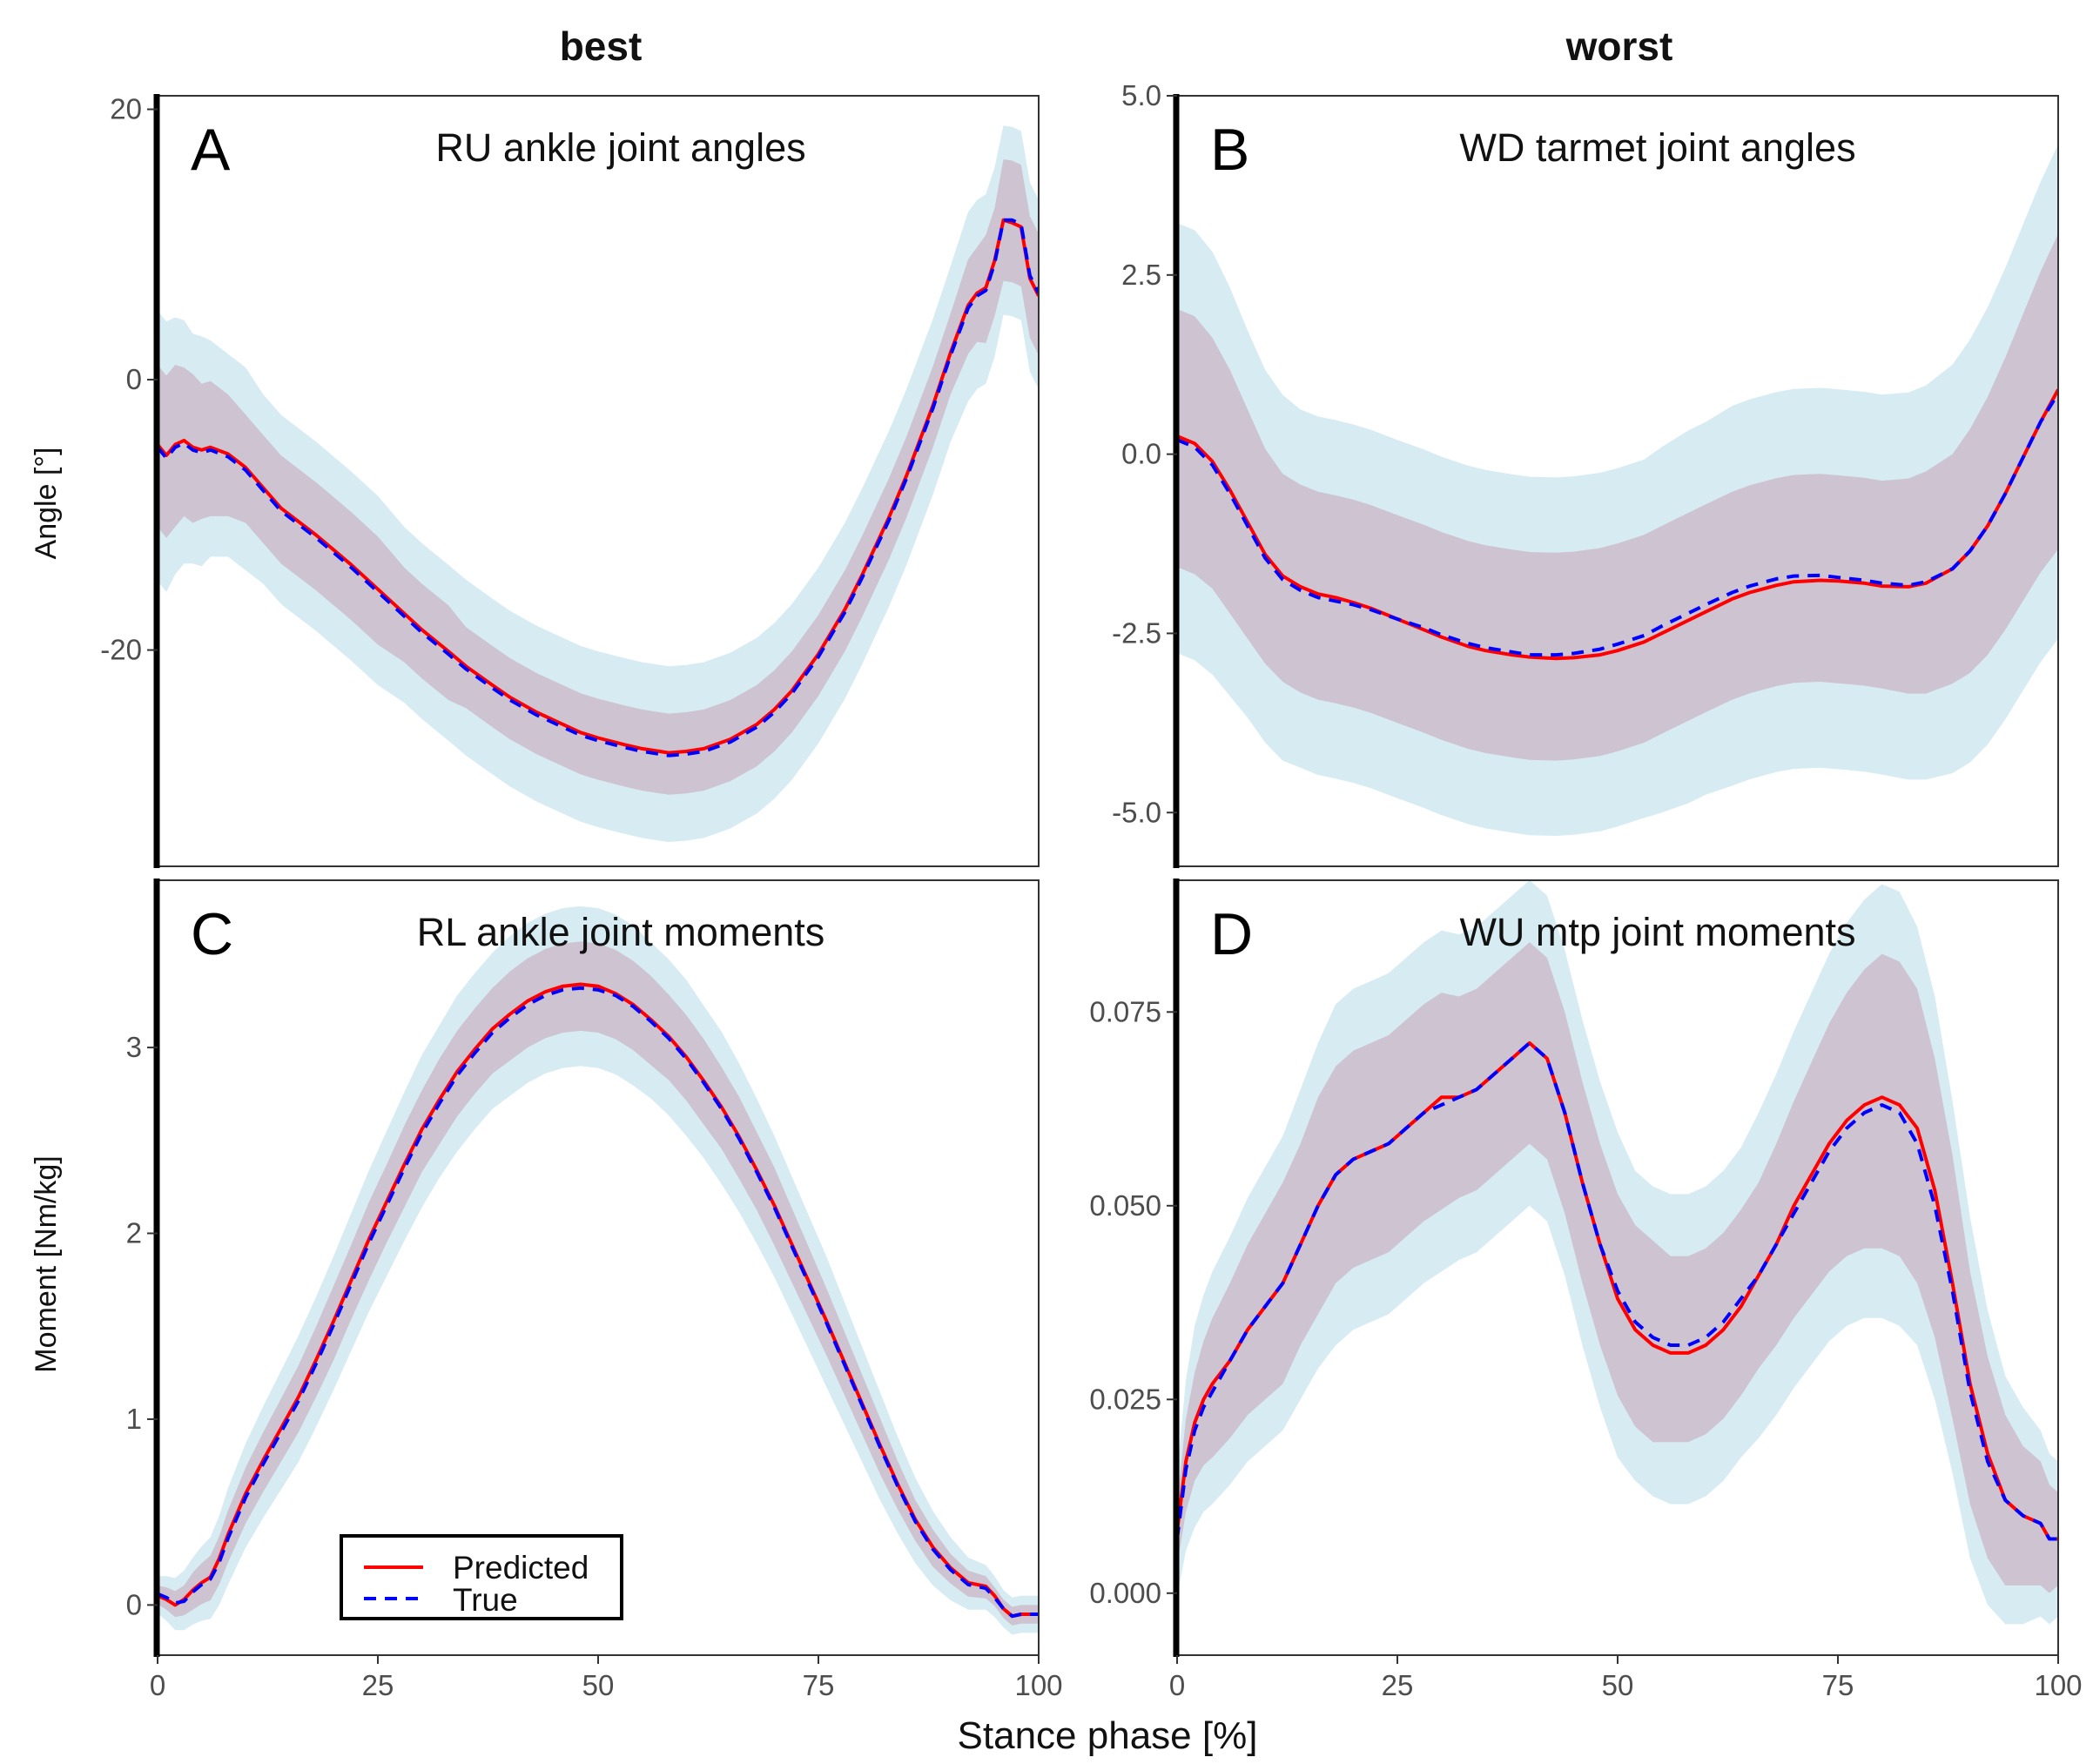  Describe the element at coordinates (485, 1600) in the screenshot. I see `legend-true-label: True` at that location.